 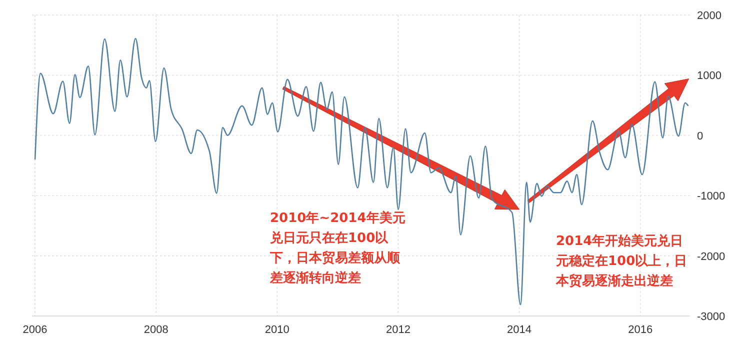 What do you see at coordinates (700, 136) in the screenshot?
I see `y-tick-label: 0` at bounding box center [700, 136].